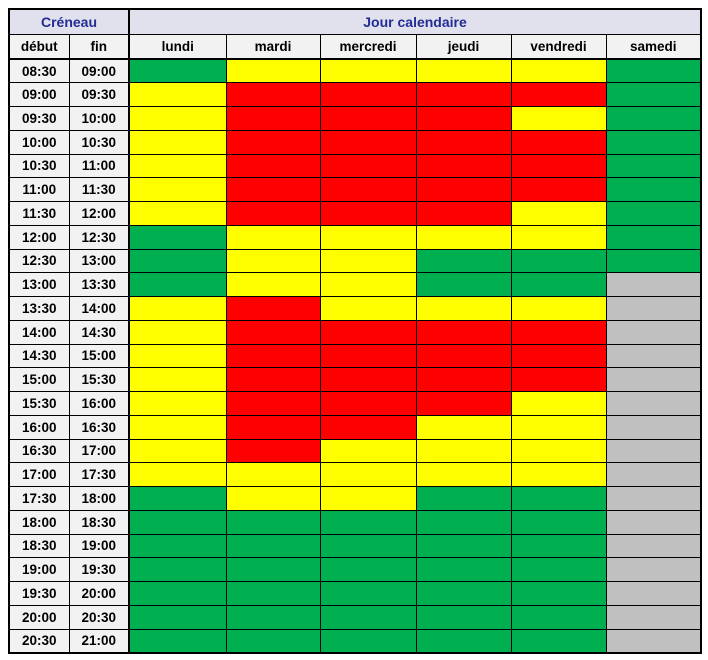  What do you see at coordinates (653, 593) in the screenshot?
I see `slot-cell-samedi-19:30` at bounding box center [653, 593].